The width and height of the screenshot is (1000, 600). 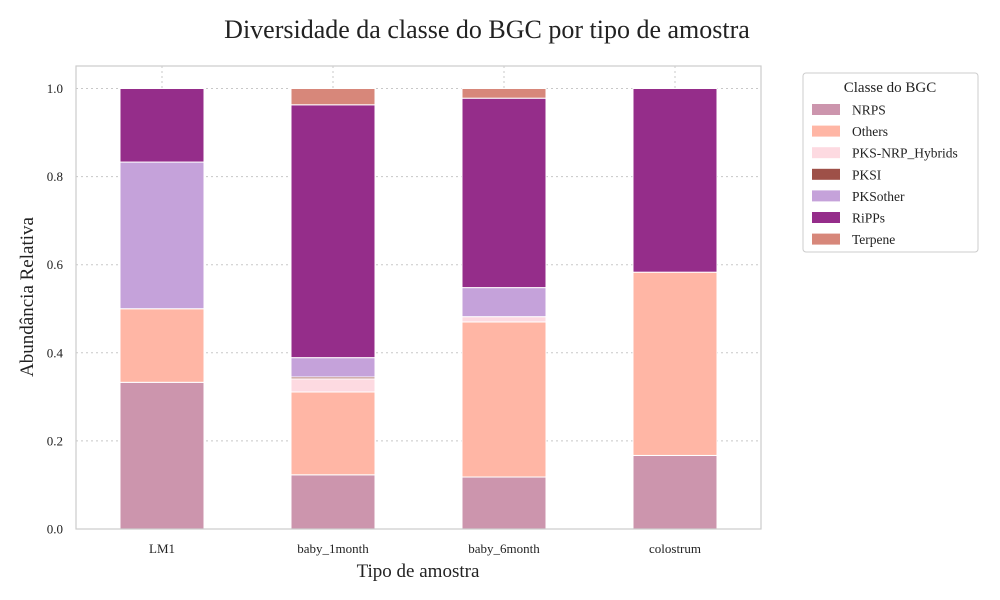 What do you see at coordinates (418, 571) in the screenshot?
I see `x-axis-label: Tipo de amostra` at bounding box center [418, 571].